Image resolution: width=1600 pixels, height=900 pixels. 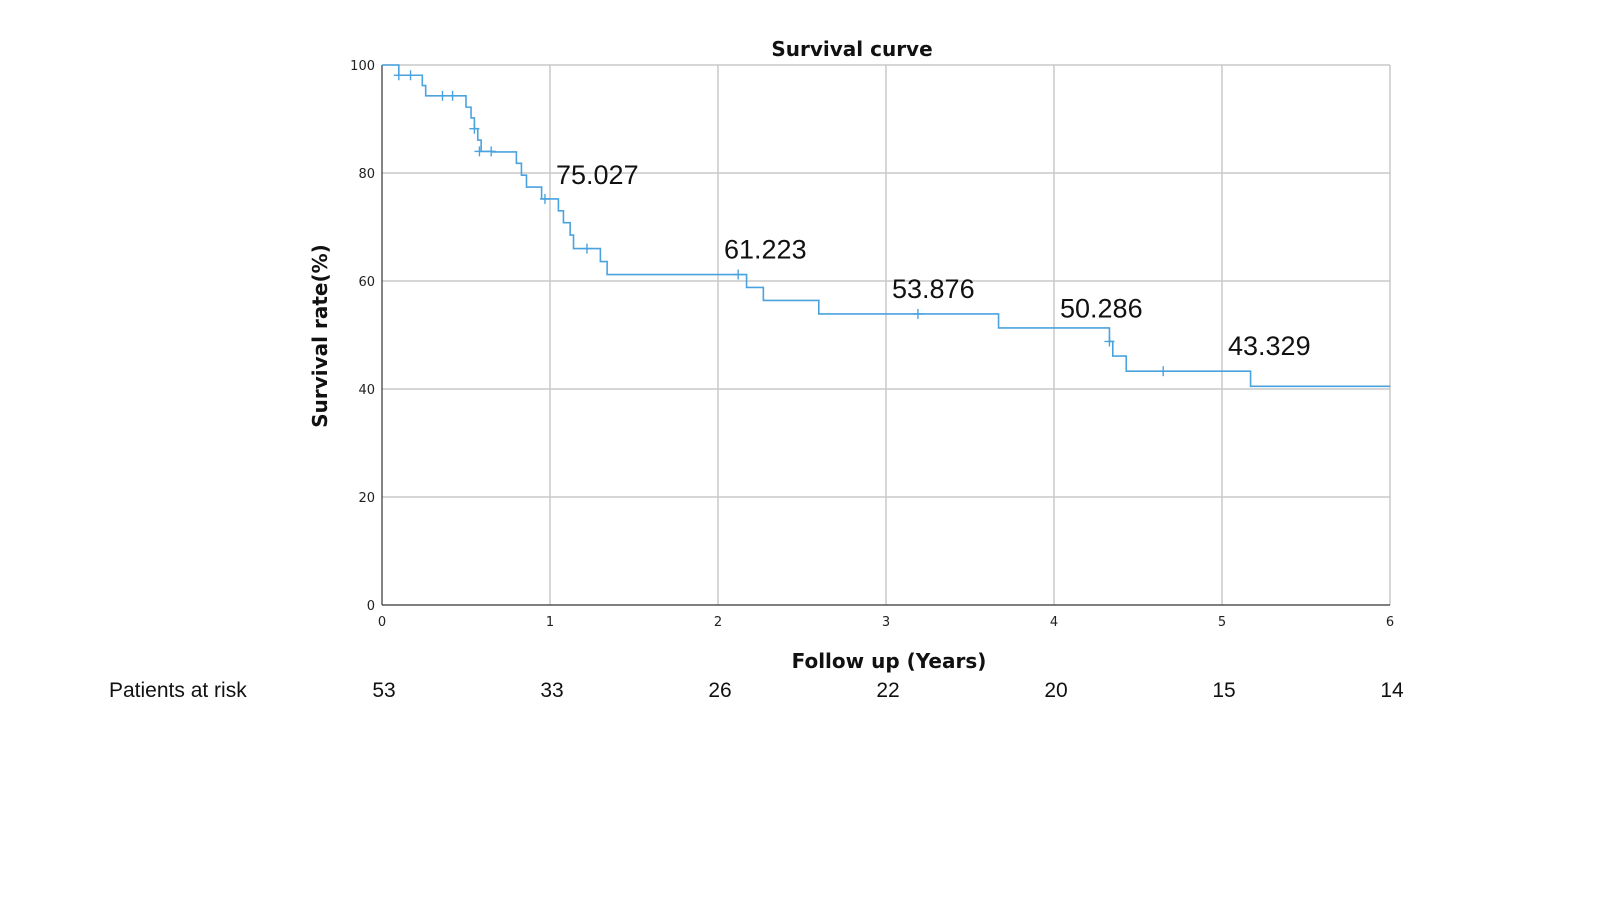 What do you see at coordinates (550, 622) in the screenshot?
I see `x-tick-label: 1` at bounding box center [550, 622].